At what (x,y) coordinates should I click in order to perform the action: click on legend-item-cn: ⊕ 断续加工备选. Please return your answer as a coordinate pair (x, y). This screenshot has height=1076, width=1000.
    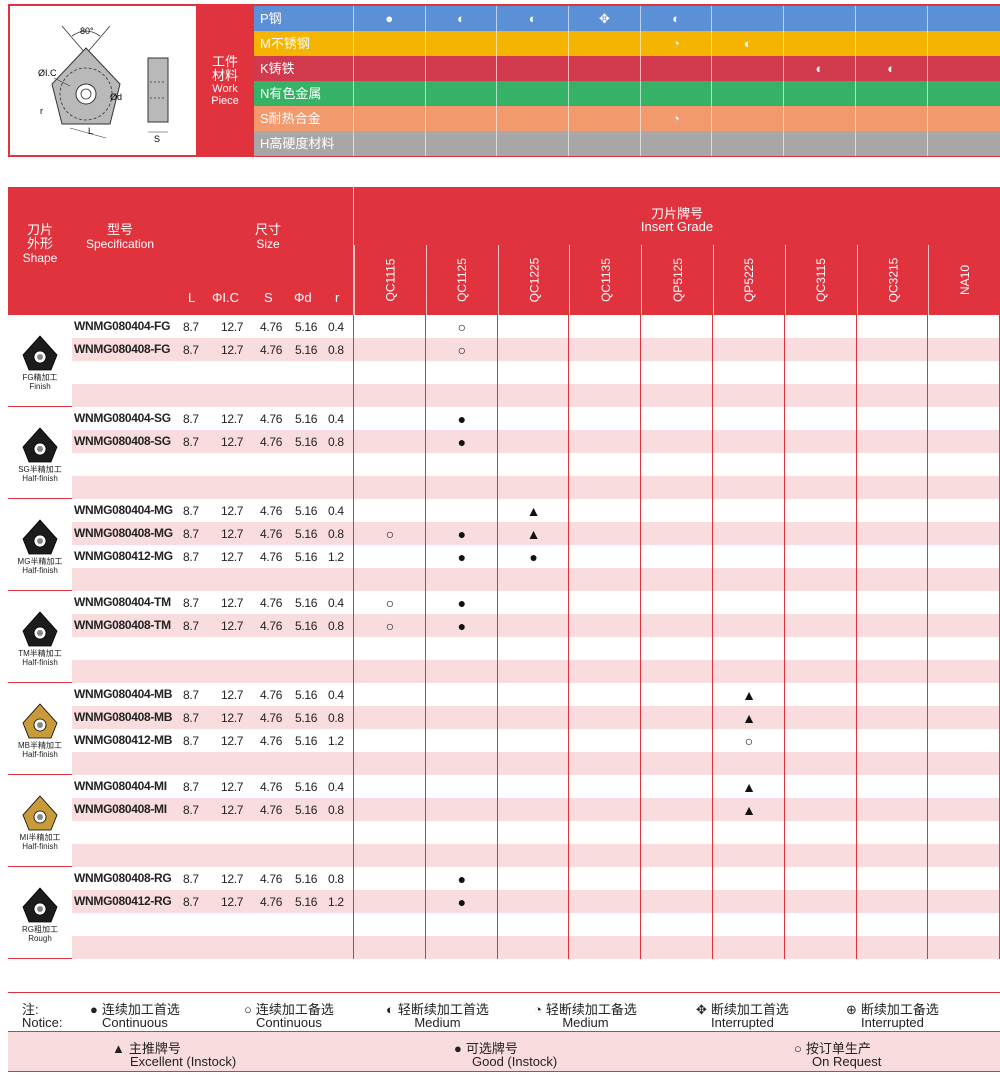
    Looking at the image, I should click on (892, 1009).